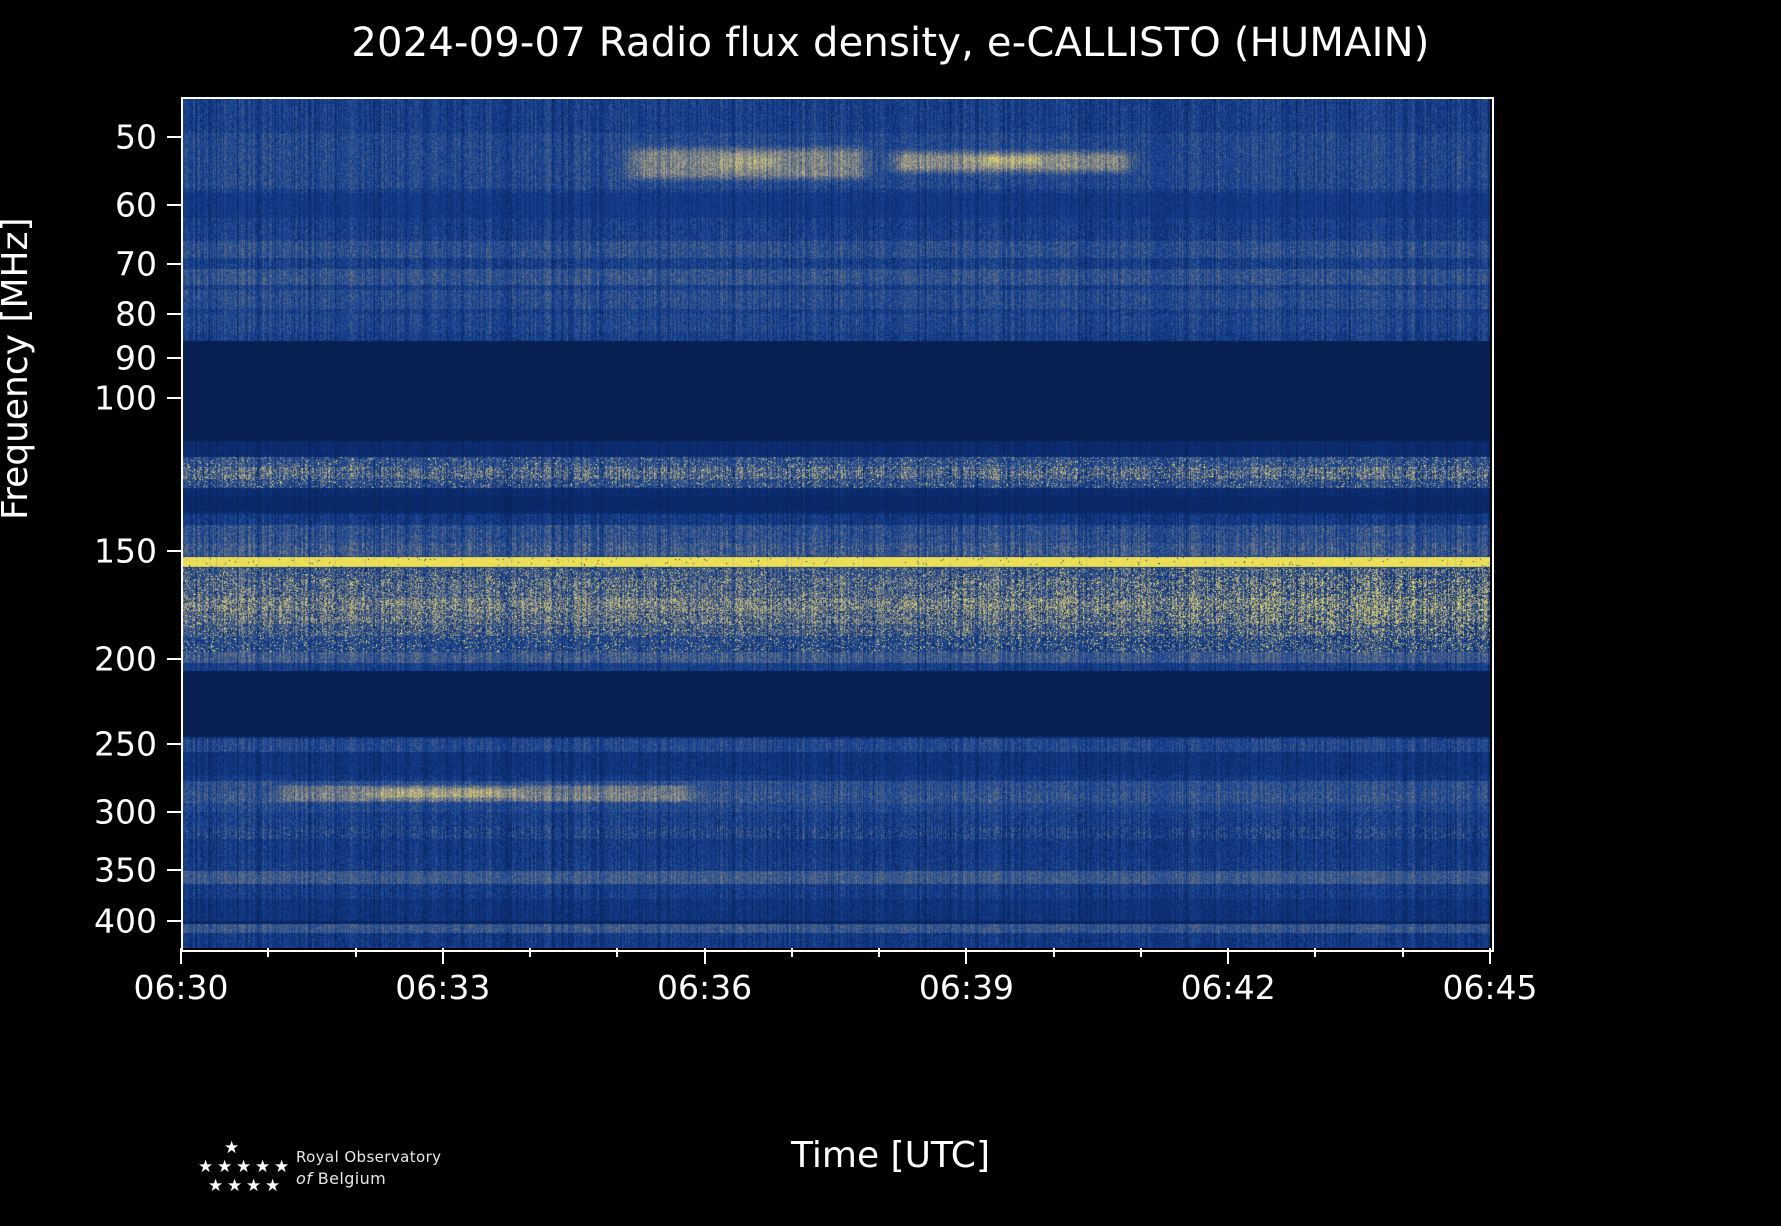 The image size is (1781, 1226). What do you see at coordinates (443, 987) in the screenshot?
I see `x-tick-label-06-33: 06:33` at bounding box center [443, 987].